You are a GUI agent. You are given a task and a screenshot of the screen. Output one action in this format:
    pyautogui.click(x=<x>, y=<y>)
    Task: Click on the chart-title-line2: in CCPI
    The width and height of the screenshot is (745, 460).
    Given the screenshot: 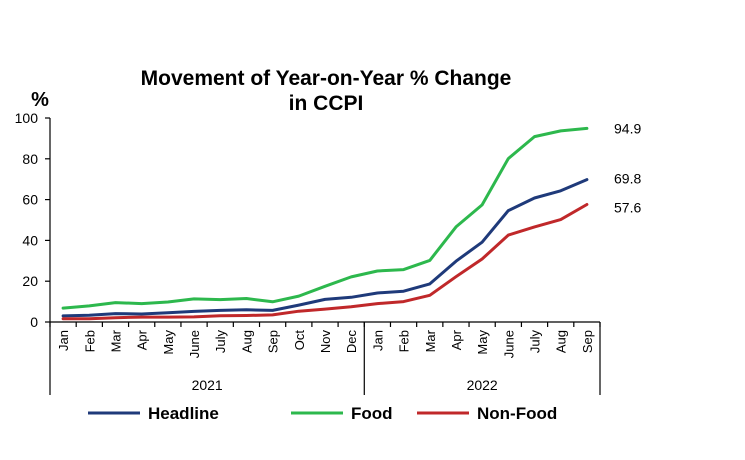 What is the action you would take?
    pyautogui.click(x=326, y=103)
    